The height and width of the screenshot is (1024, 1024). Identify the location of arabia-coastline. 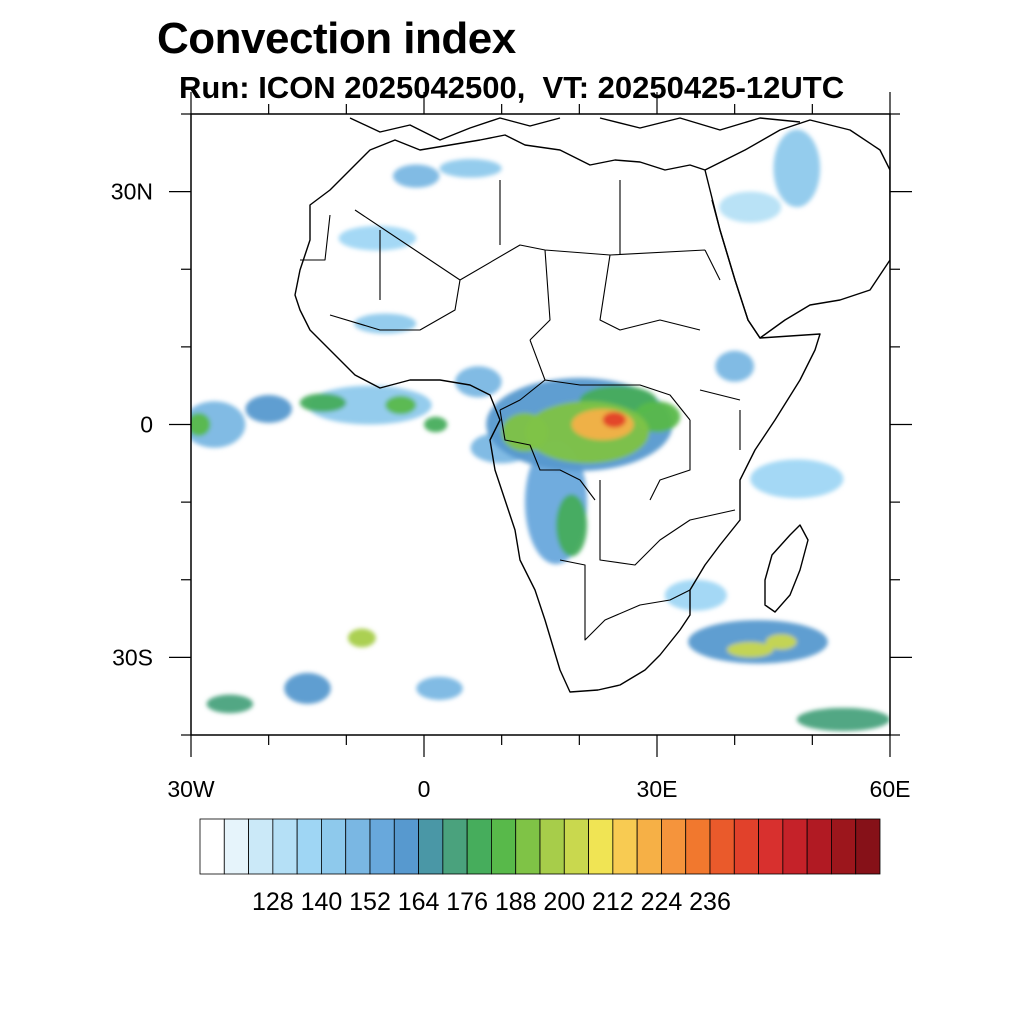
(797, 229).